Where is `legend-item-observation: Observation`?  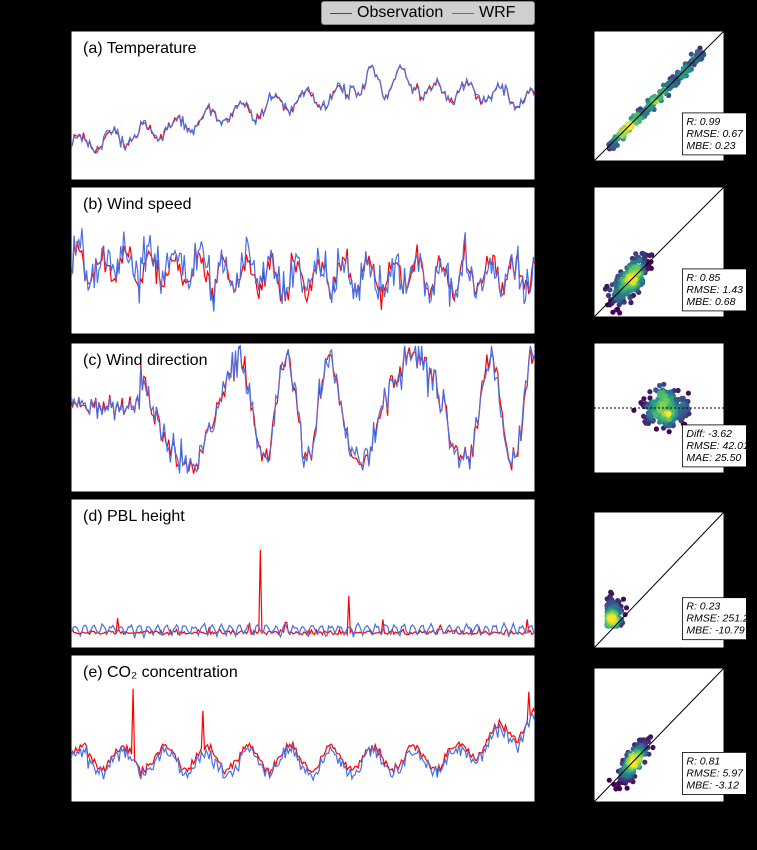
legend-item-observation: Observation is located at coordinates (386, 13).